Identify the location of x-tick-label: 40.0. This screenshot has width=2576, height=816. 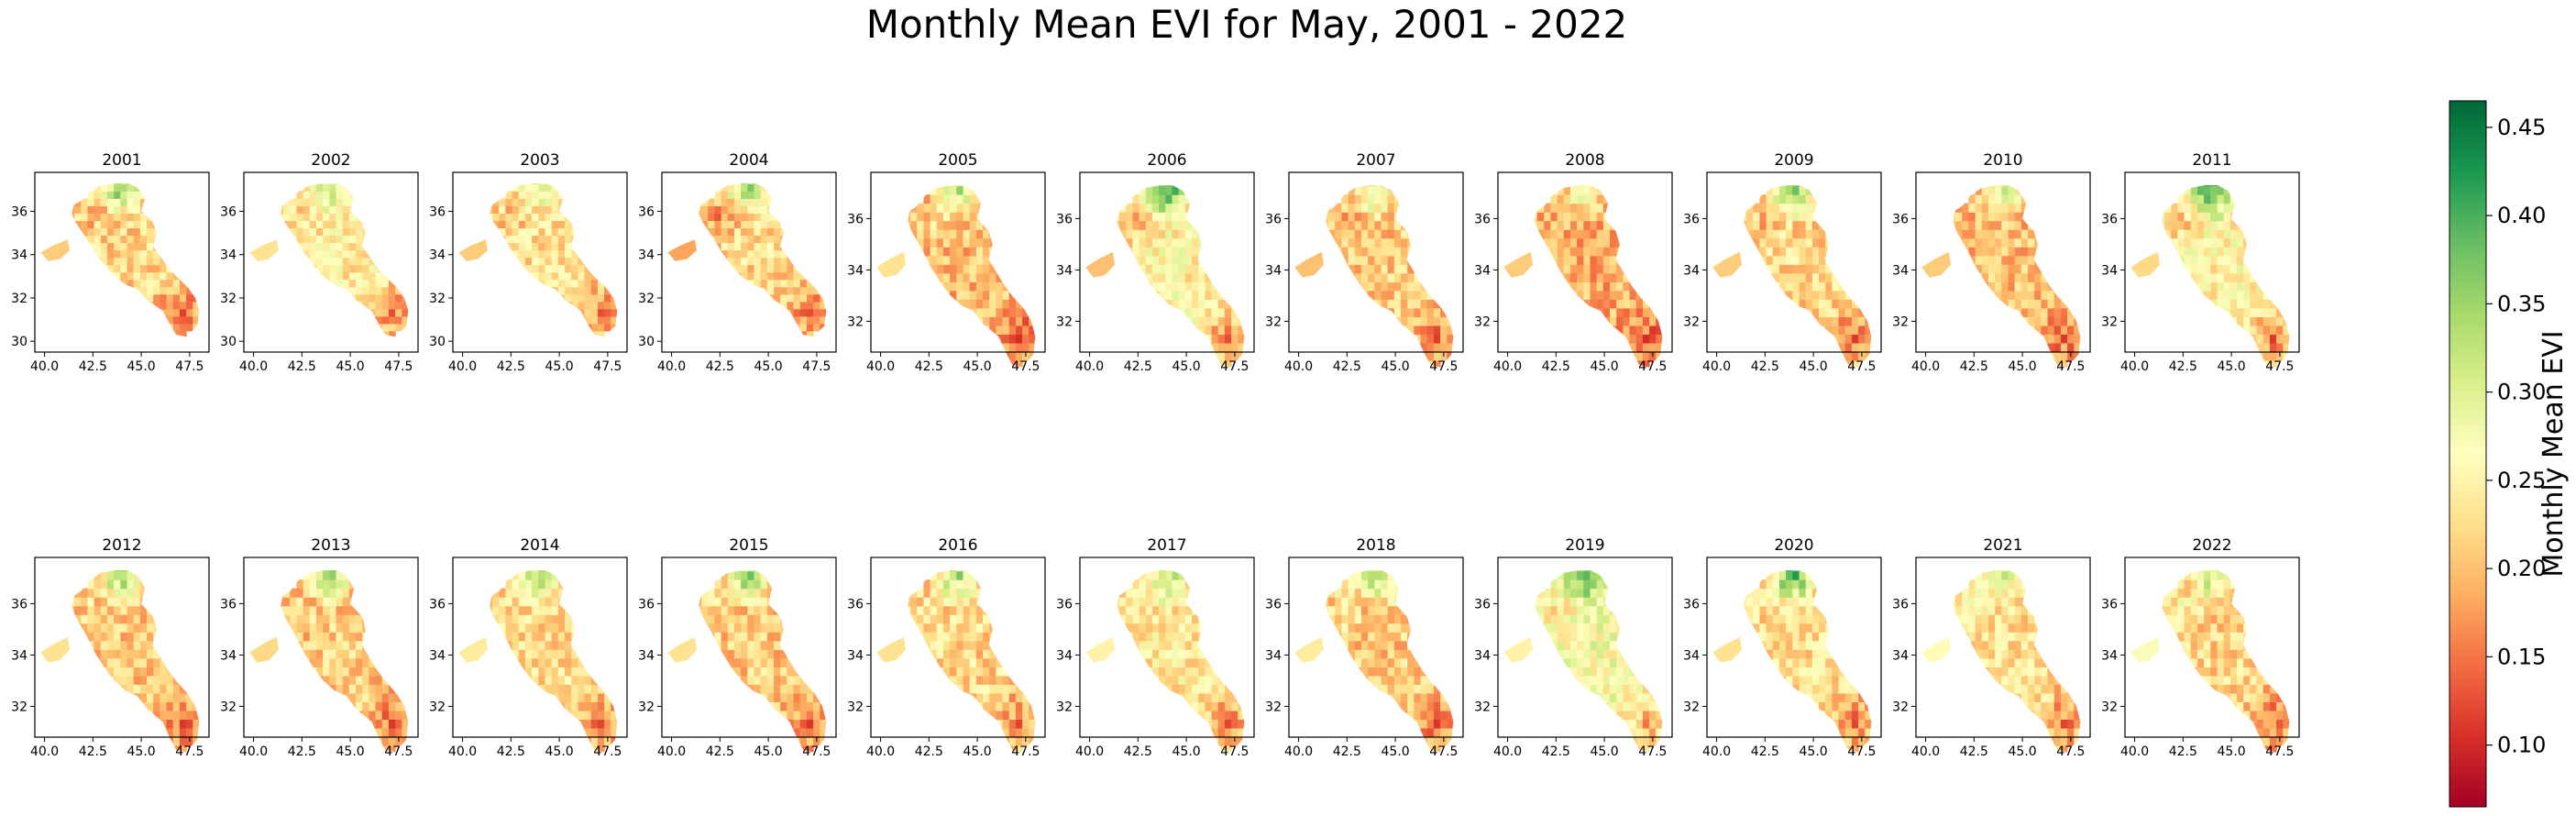
(1089, 366).